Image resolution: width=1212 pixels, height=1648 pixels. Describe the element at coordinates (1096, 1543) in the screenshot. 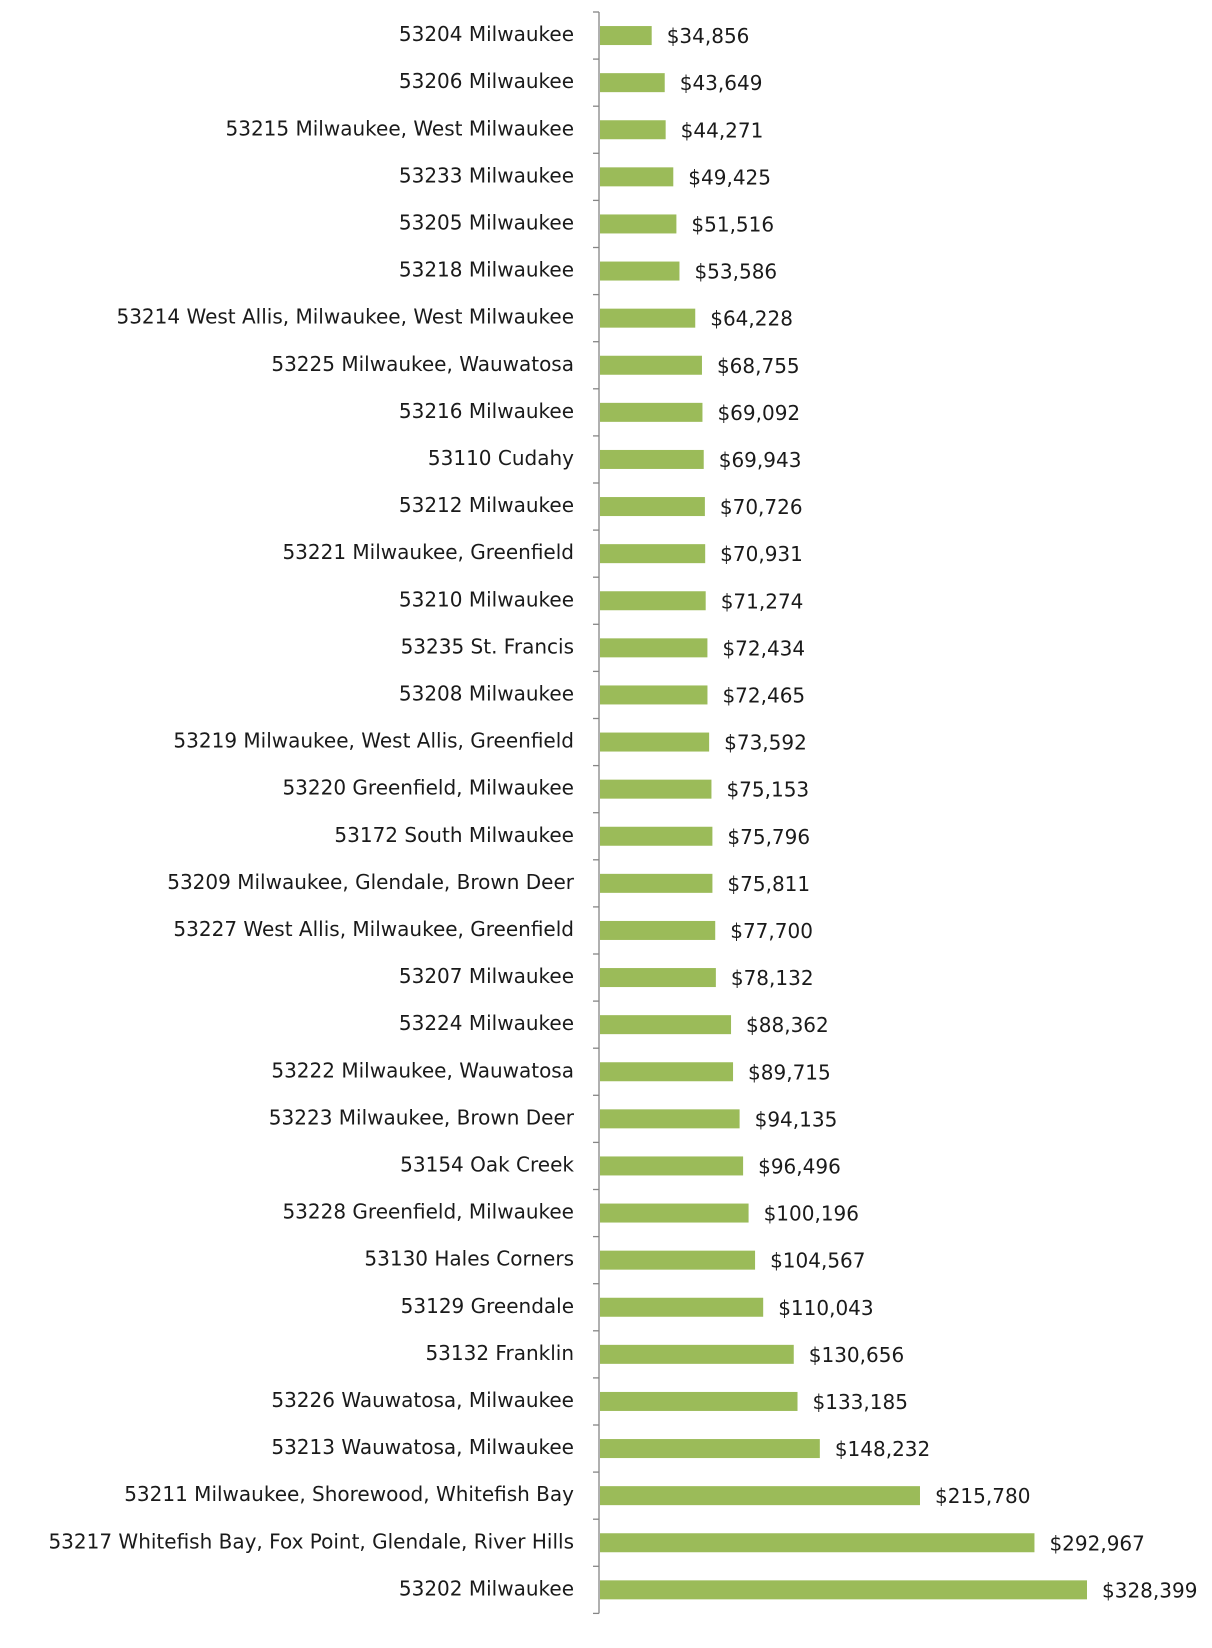

I see `value-label: $292,967` at that location.